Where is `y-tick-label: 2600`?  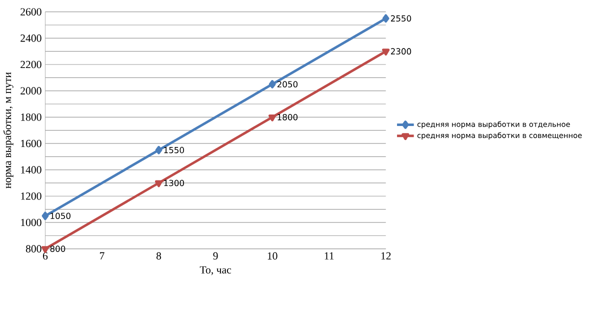
y-tick-label: 2600 is located at coordinates (31, 12).